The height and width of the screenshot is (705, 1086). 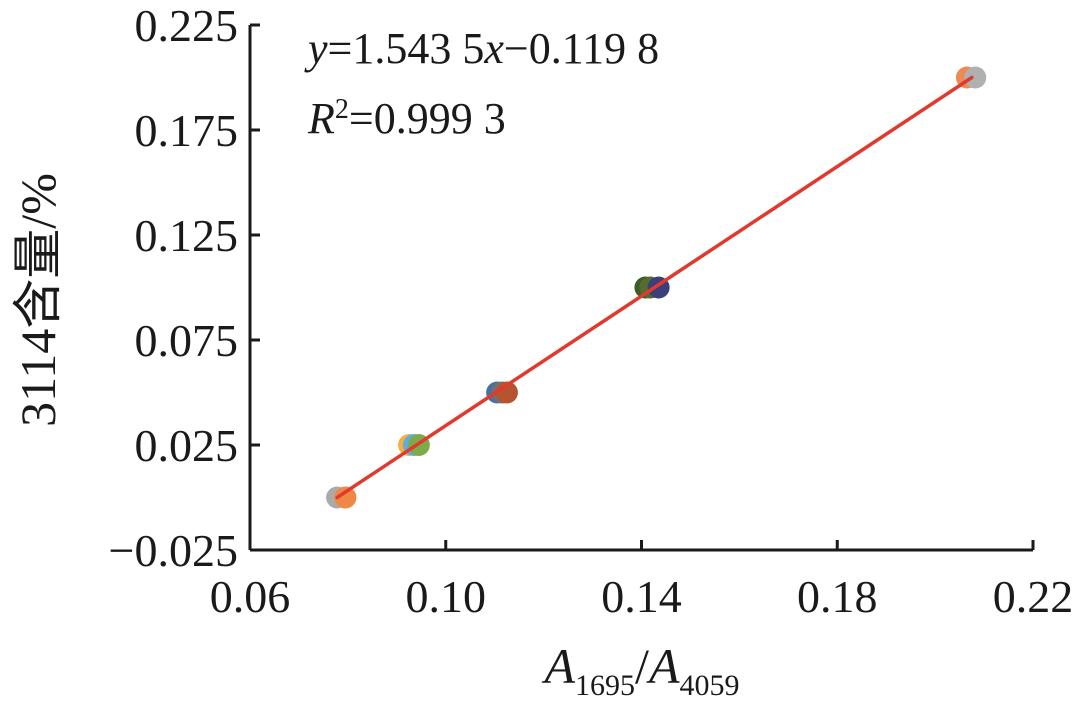 I want to click on y-tick-label: 0.225, so click(x=187, y=25).